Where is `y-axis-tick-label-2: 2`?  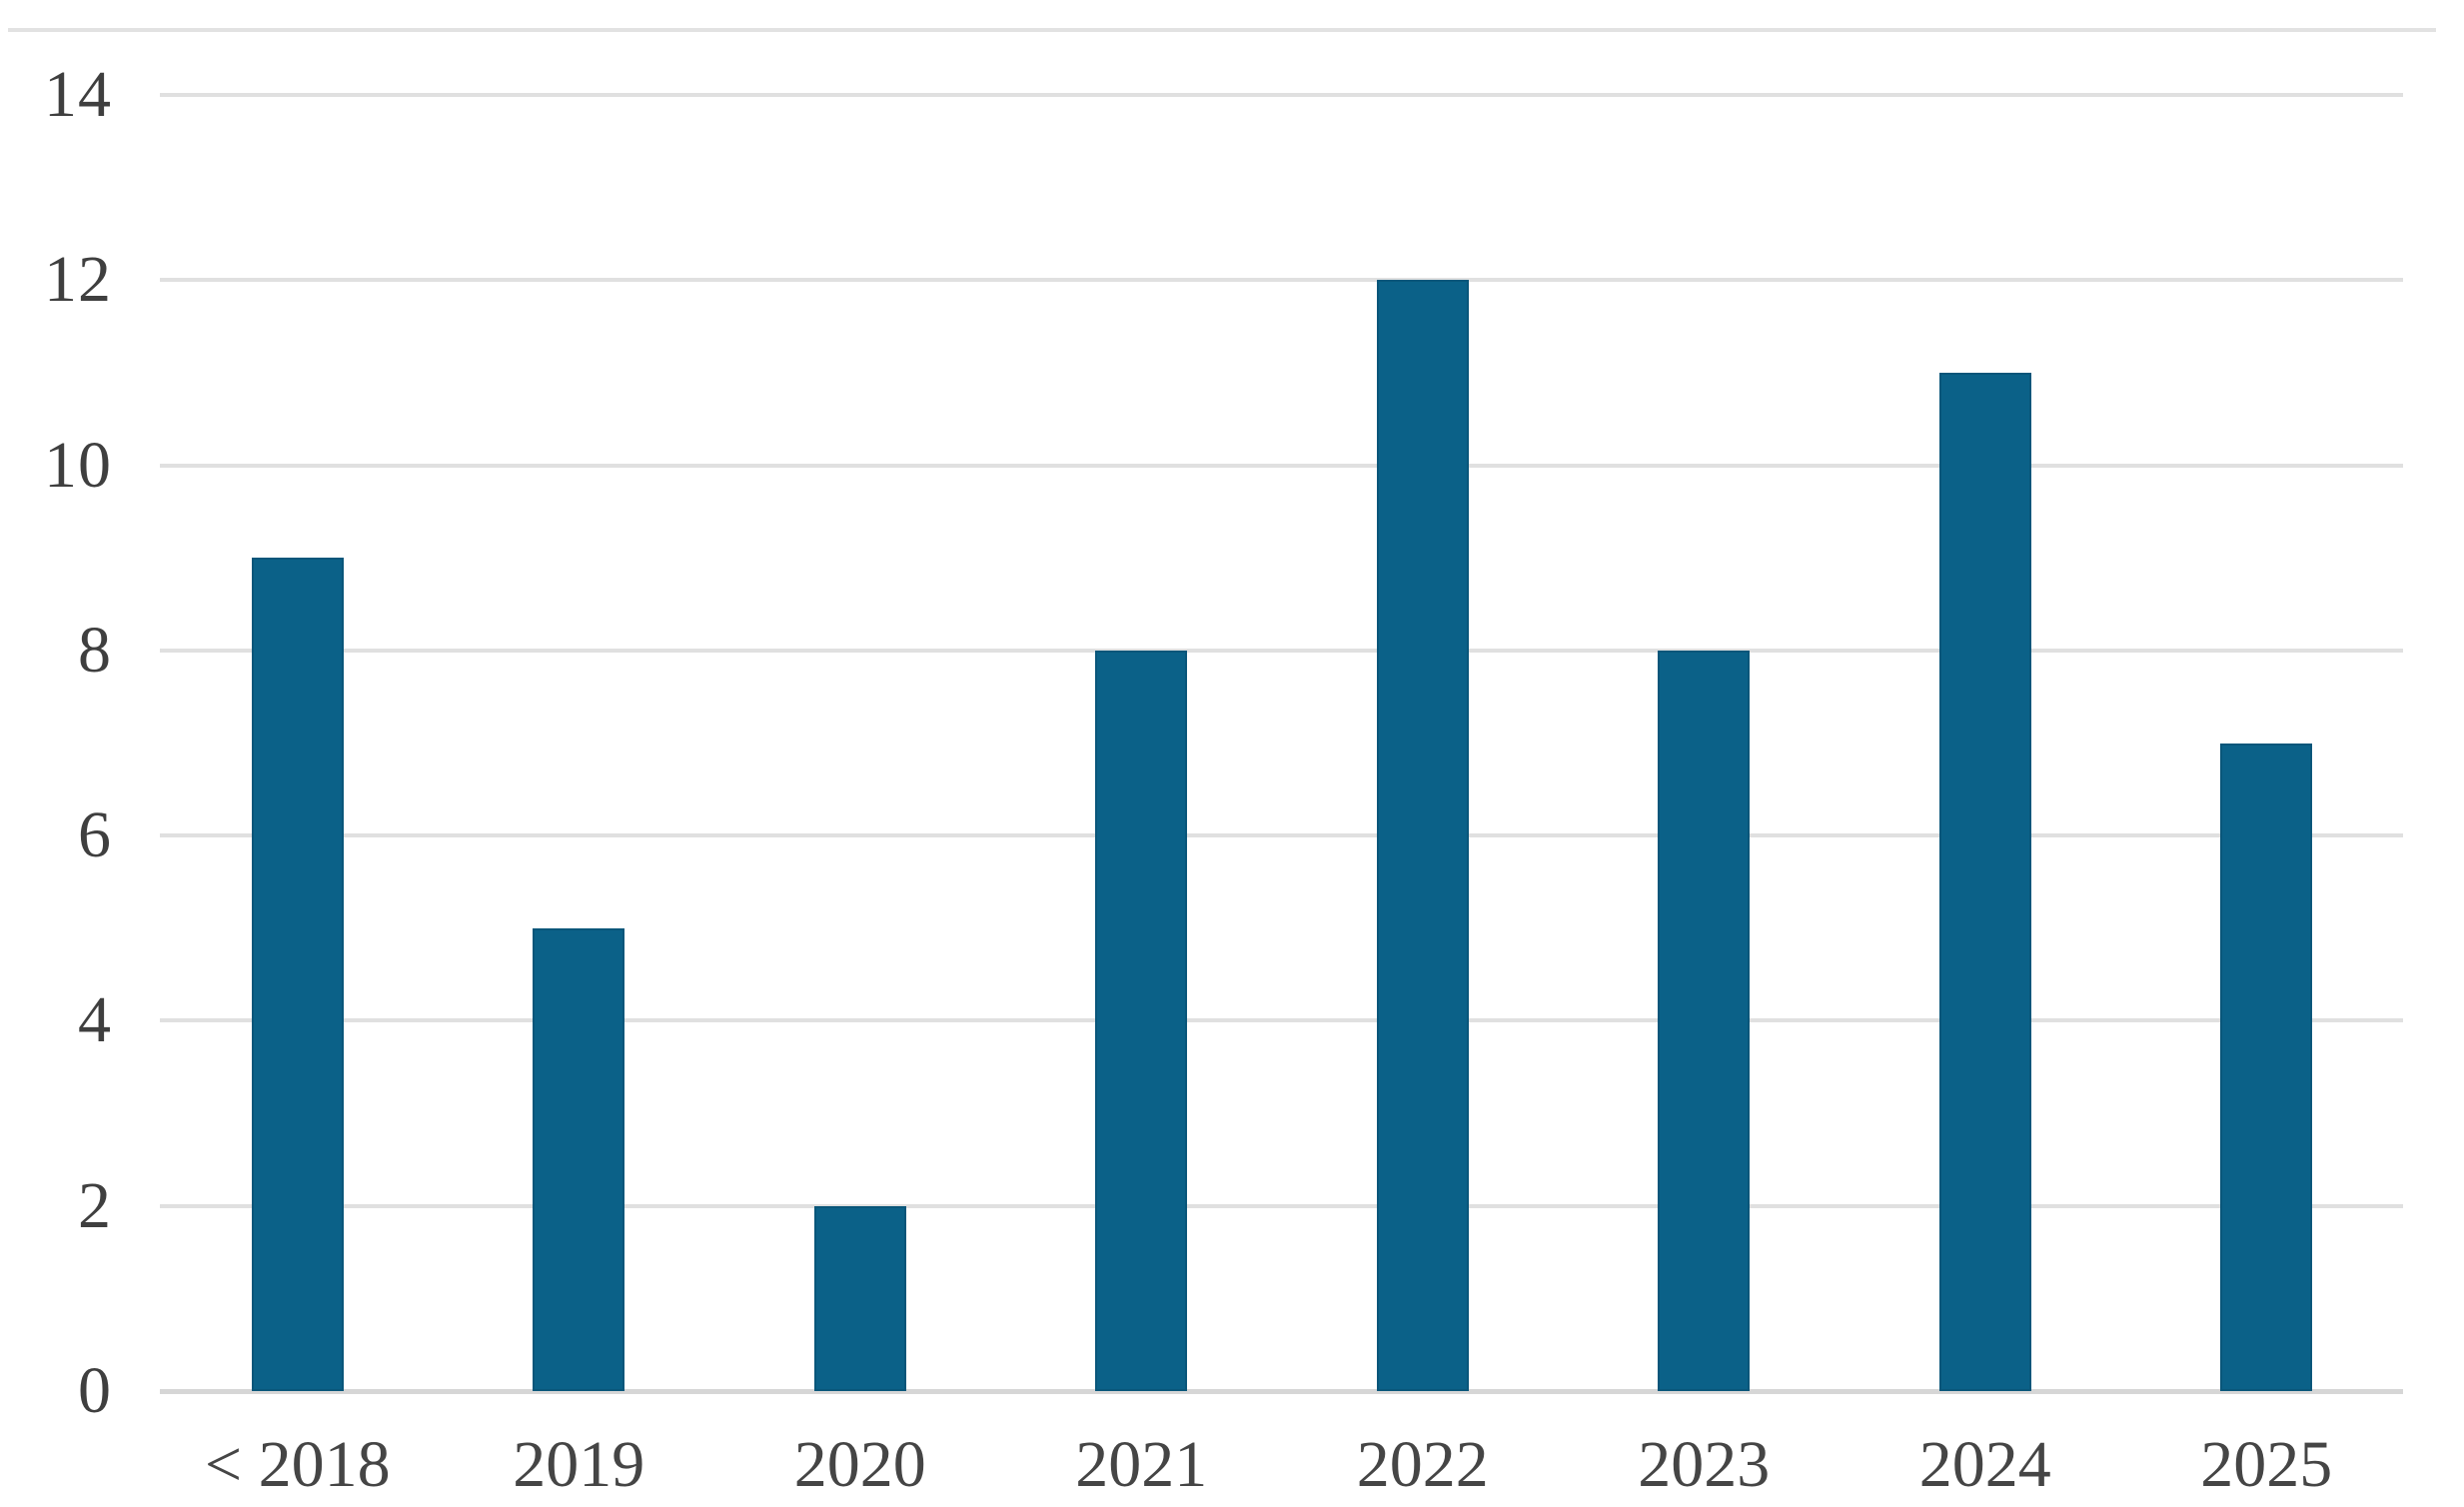 y-axis-tick-label-2: 2 is located at coordinates (95, 1205).